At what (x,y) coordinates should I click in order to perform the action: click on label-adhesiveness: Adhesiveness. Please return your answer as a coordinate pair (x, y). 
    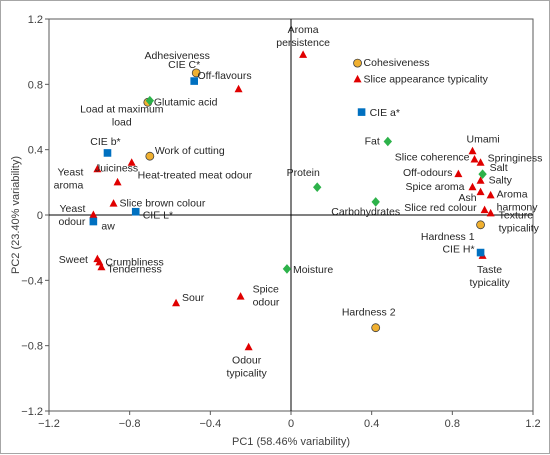
    Looking at the image, I should click on (177, 56).